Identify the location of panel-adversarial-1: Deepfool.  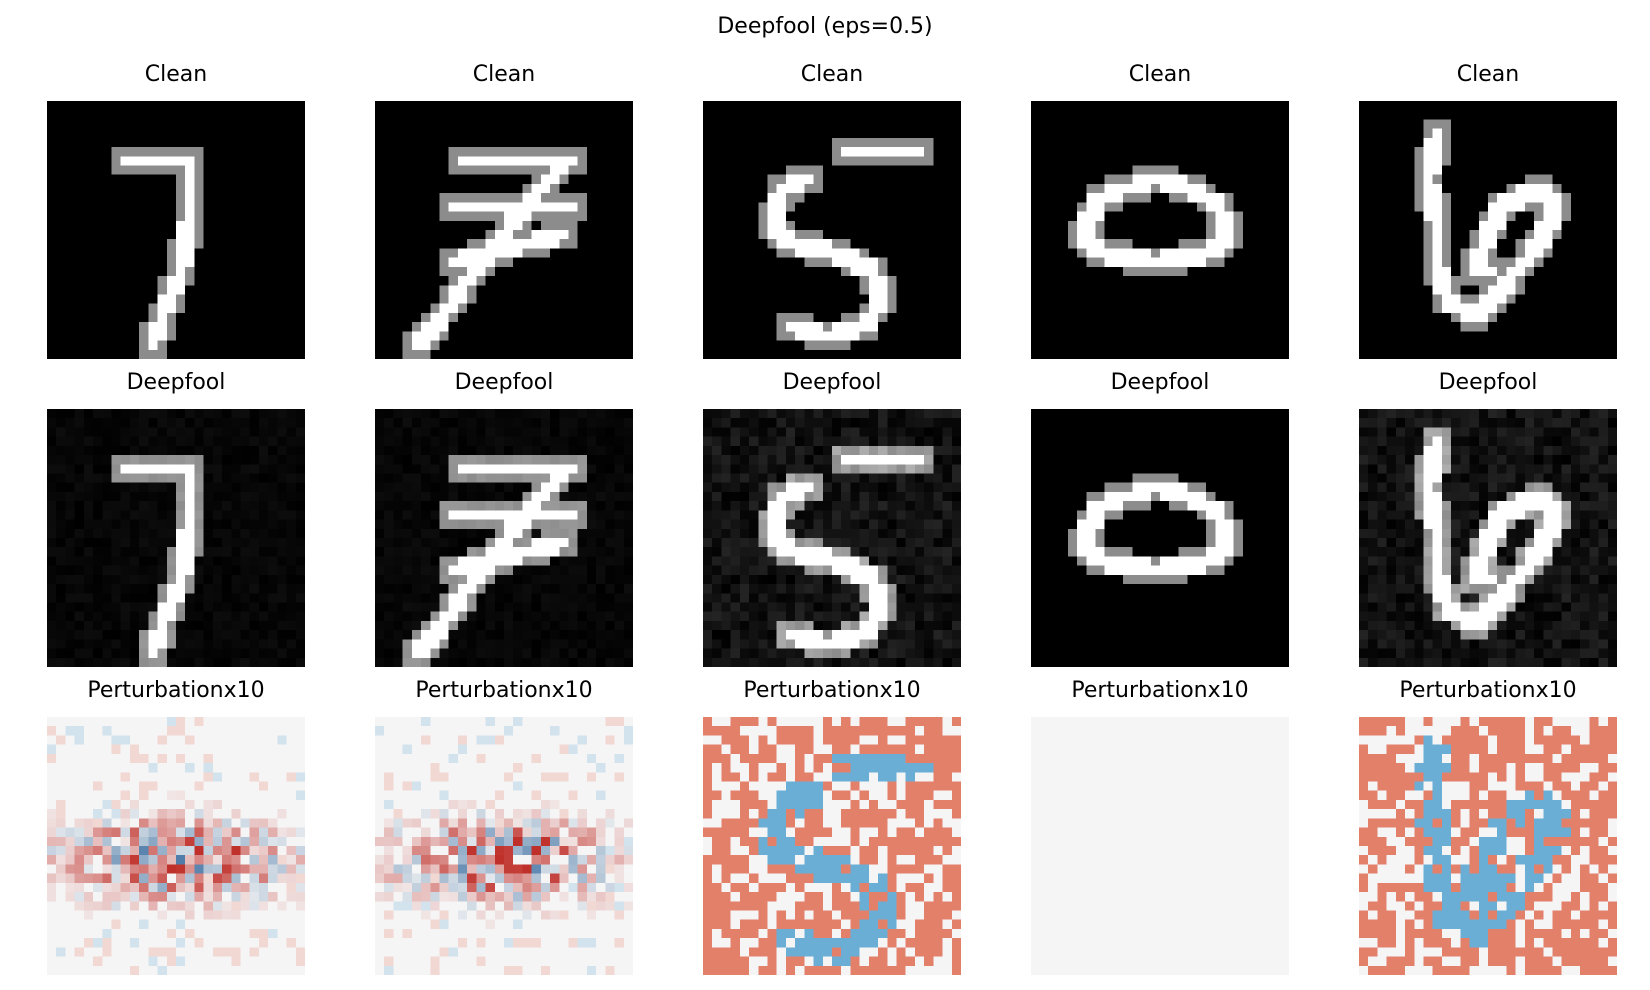
(176, 518).